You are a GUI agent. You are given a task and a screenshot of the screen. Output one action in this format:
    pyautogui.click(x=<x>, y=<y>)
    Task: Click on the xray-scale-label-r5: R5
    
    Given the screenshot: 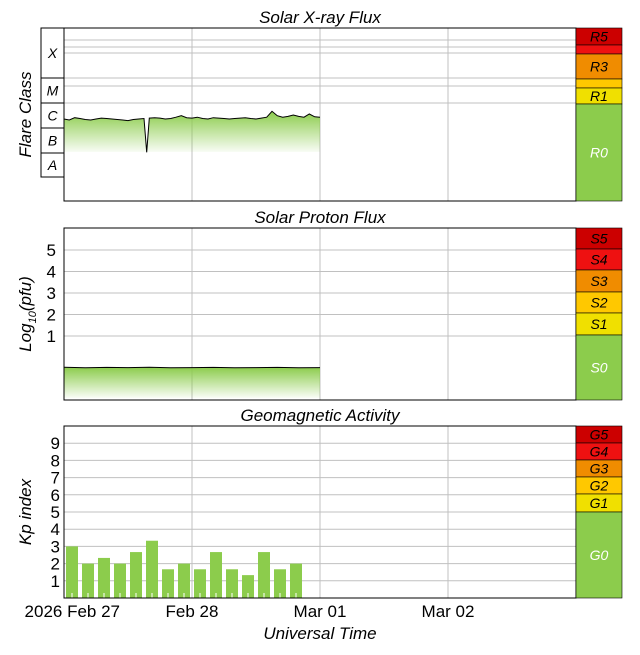 What is the action you would take?
    pyautogui.click(x=599, y=37)
    